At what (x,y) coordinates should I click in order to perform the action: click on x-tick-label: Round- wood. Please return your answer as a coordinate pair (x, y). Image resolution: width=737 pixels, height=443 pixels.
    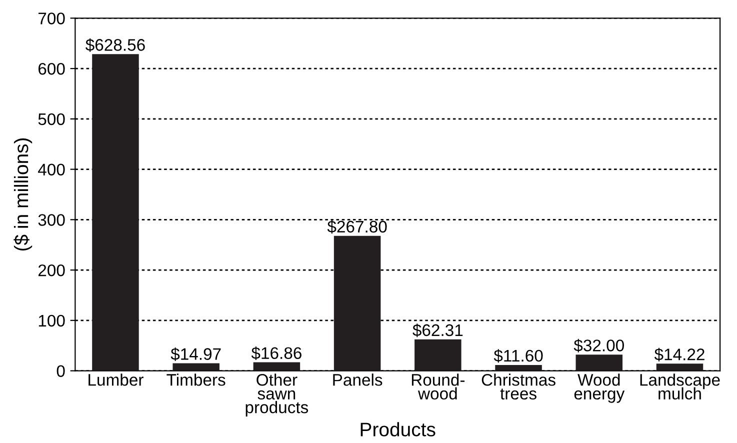
    Looking at the image, I should click on (438, 387).